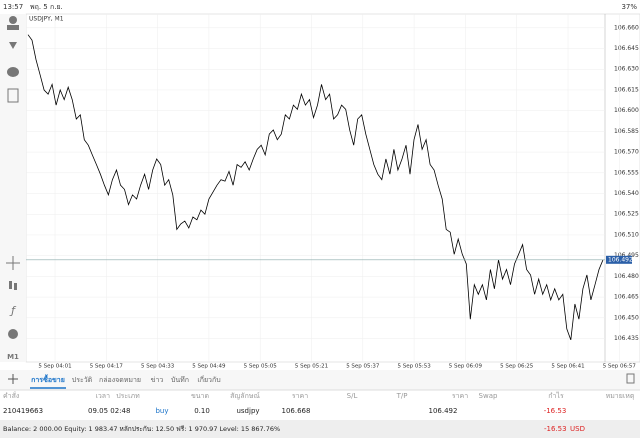 The height and width of the screenshot is (447, 640). I want to click on add-button, so click(13, 379).